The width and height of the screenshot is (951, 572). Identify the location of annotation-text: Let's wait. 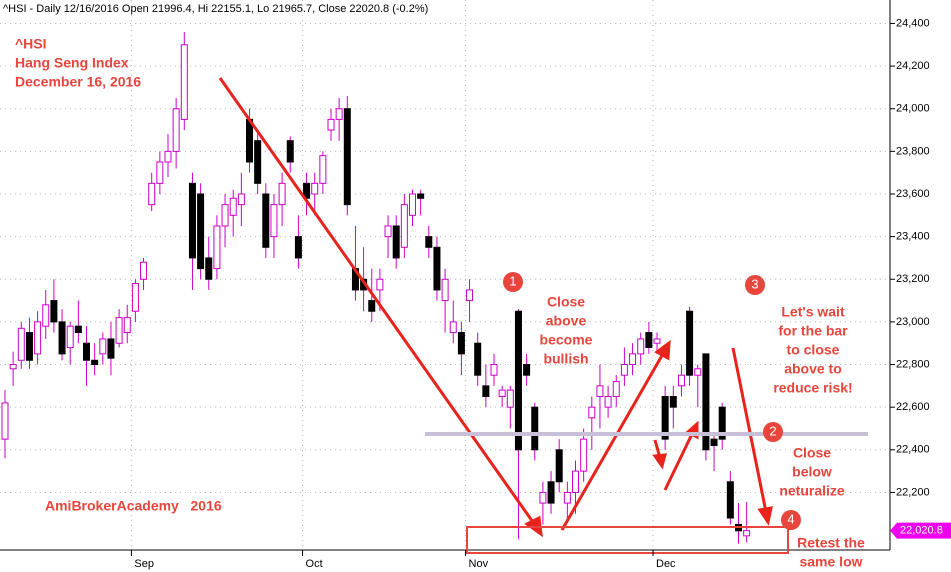
(813, 312).